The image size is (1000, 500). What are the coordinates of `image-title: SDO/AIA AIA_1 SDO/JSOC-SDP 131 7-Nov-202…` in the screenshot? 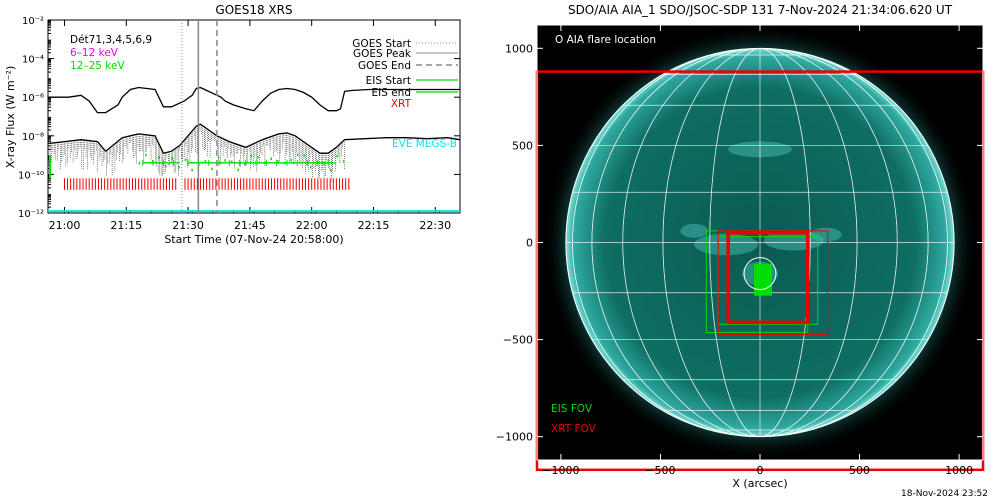 It's located at (760, 10).